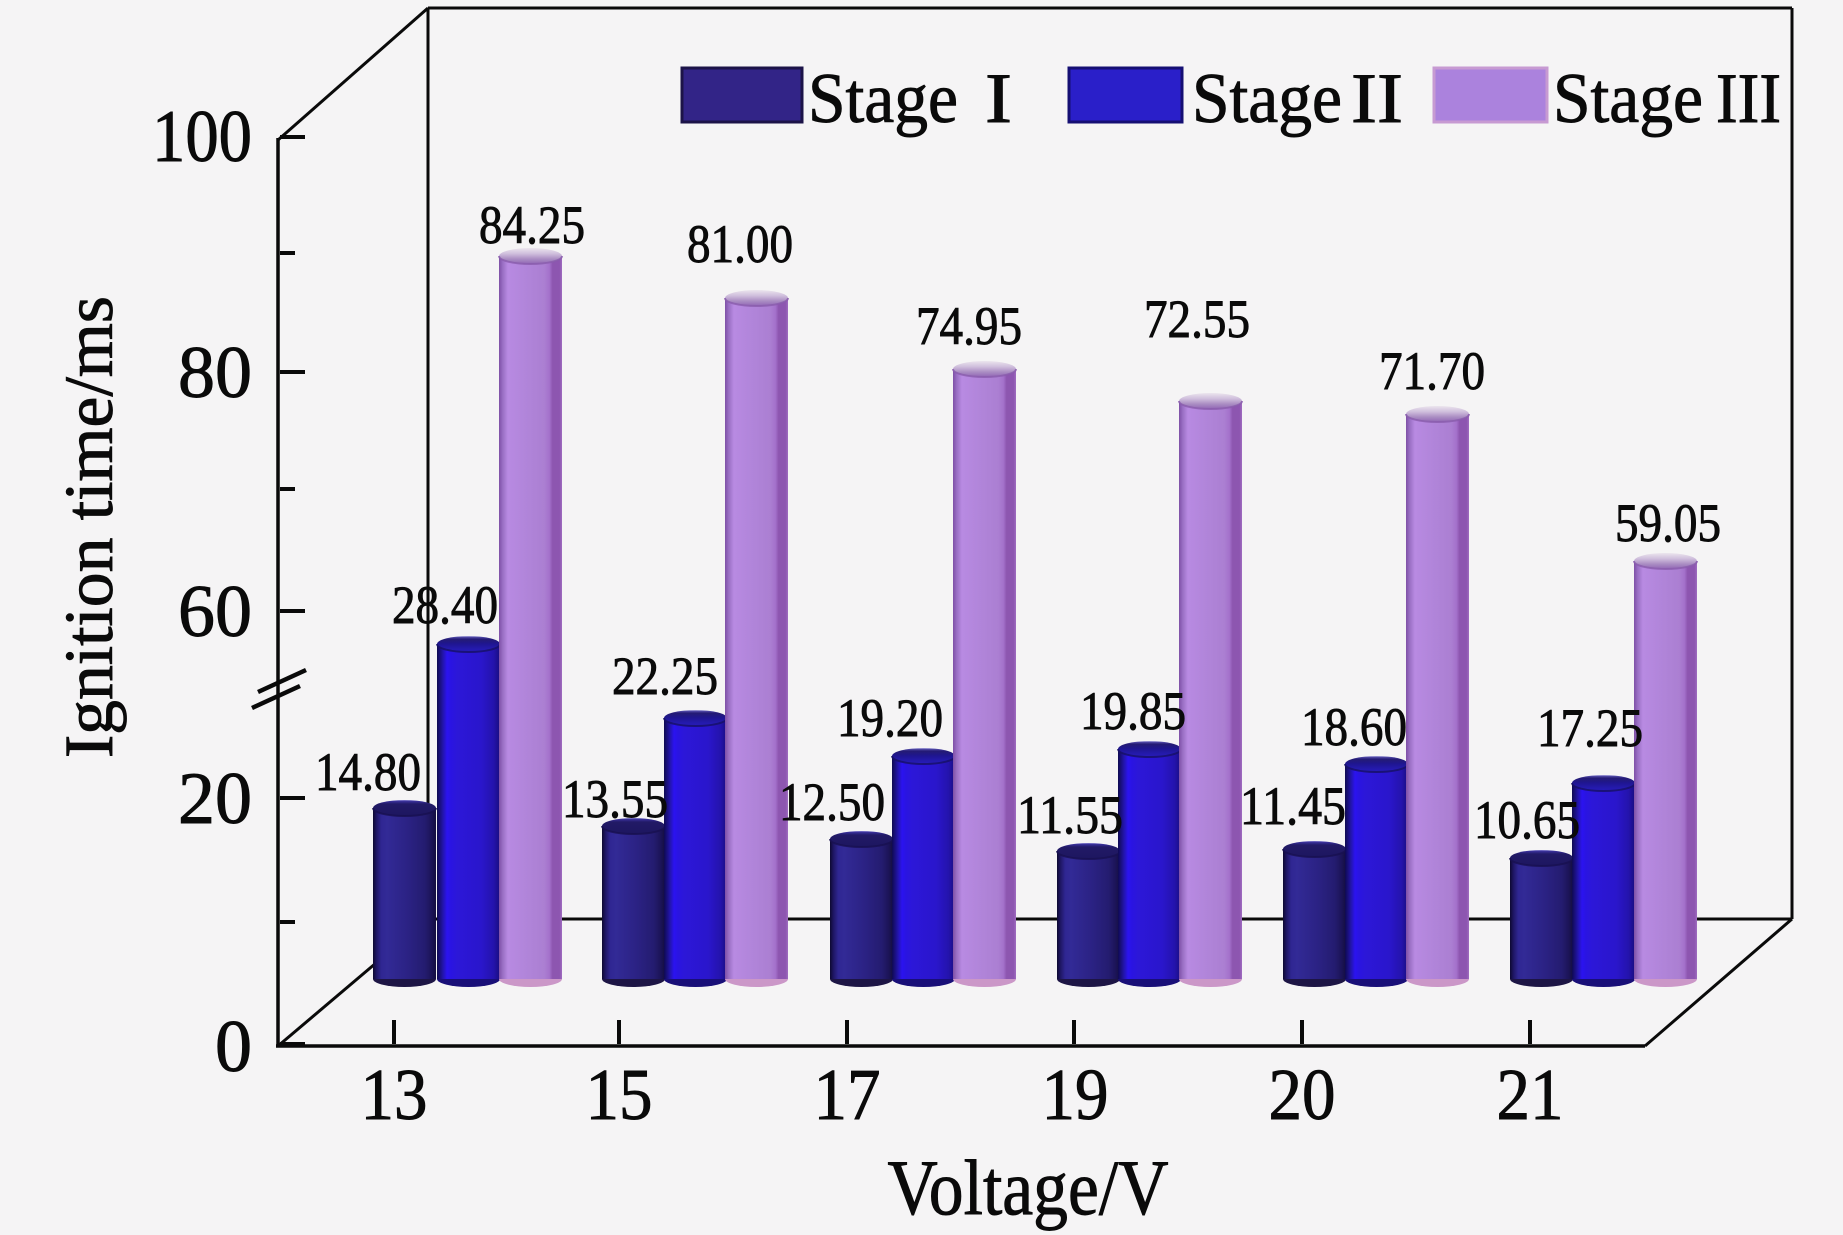 The height and width of the screenshot is (1235, 1843). Describe the element at coordinates (445, 605) in the screenshot. I see `svg-text: 28.40` at that location.